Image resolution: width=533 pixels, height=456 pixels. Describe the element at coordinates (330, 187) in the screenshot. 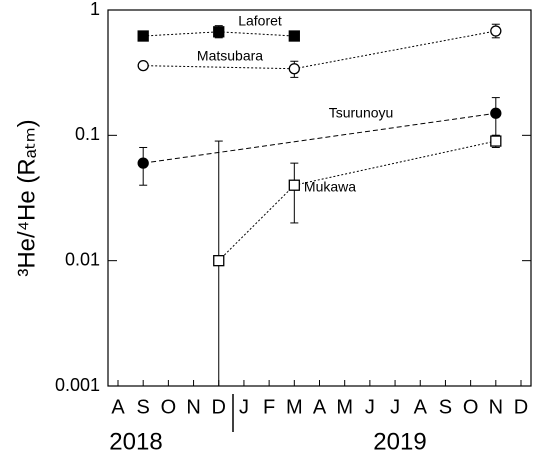

I see `series-label: Mukawa` at that location.